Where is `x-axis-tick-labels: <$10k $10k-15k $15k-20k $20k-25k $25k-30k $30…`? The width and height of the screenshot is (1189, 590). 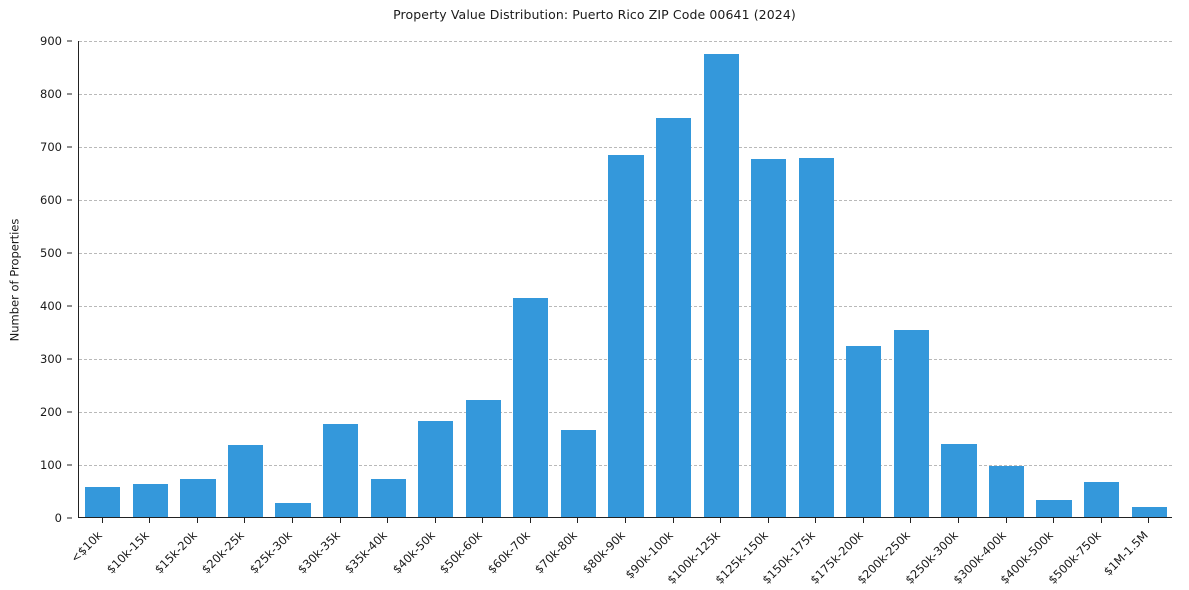
x-axis-tick-labels: <$10k $10k-15k $15k-20k $20k-25k $25k-30k $30… is located at coordinates (620, 557).